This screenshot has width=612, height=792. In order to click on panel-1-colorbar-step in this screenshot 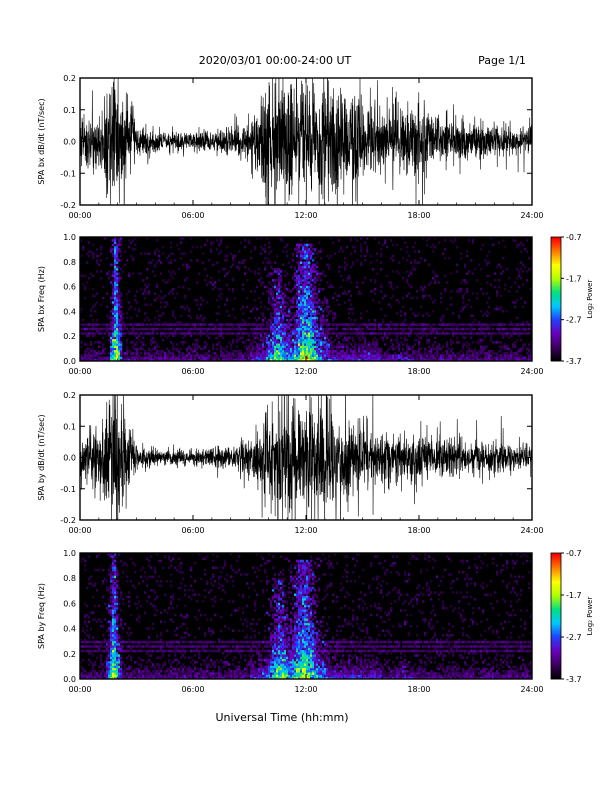, I will do `click(556, 308)`.